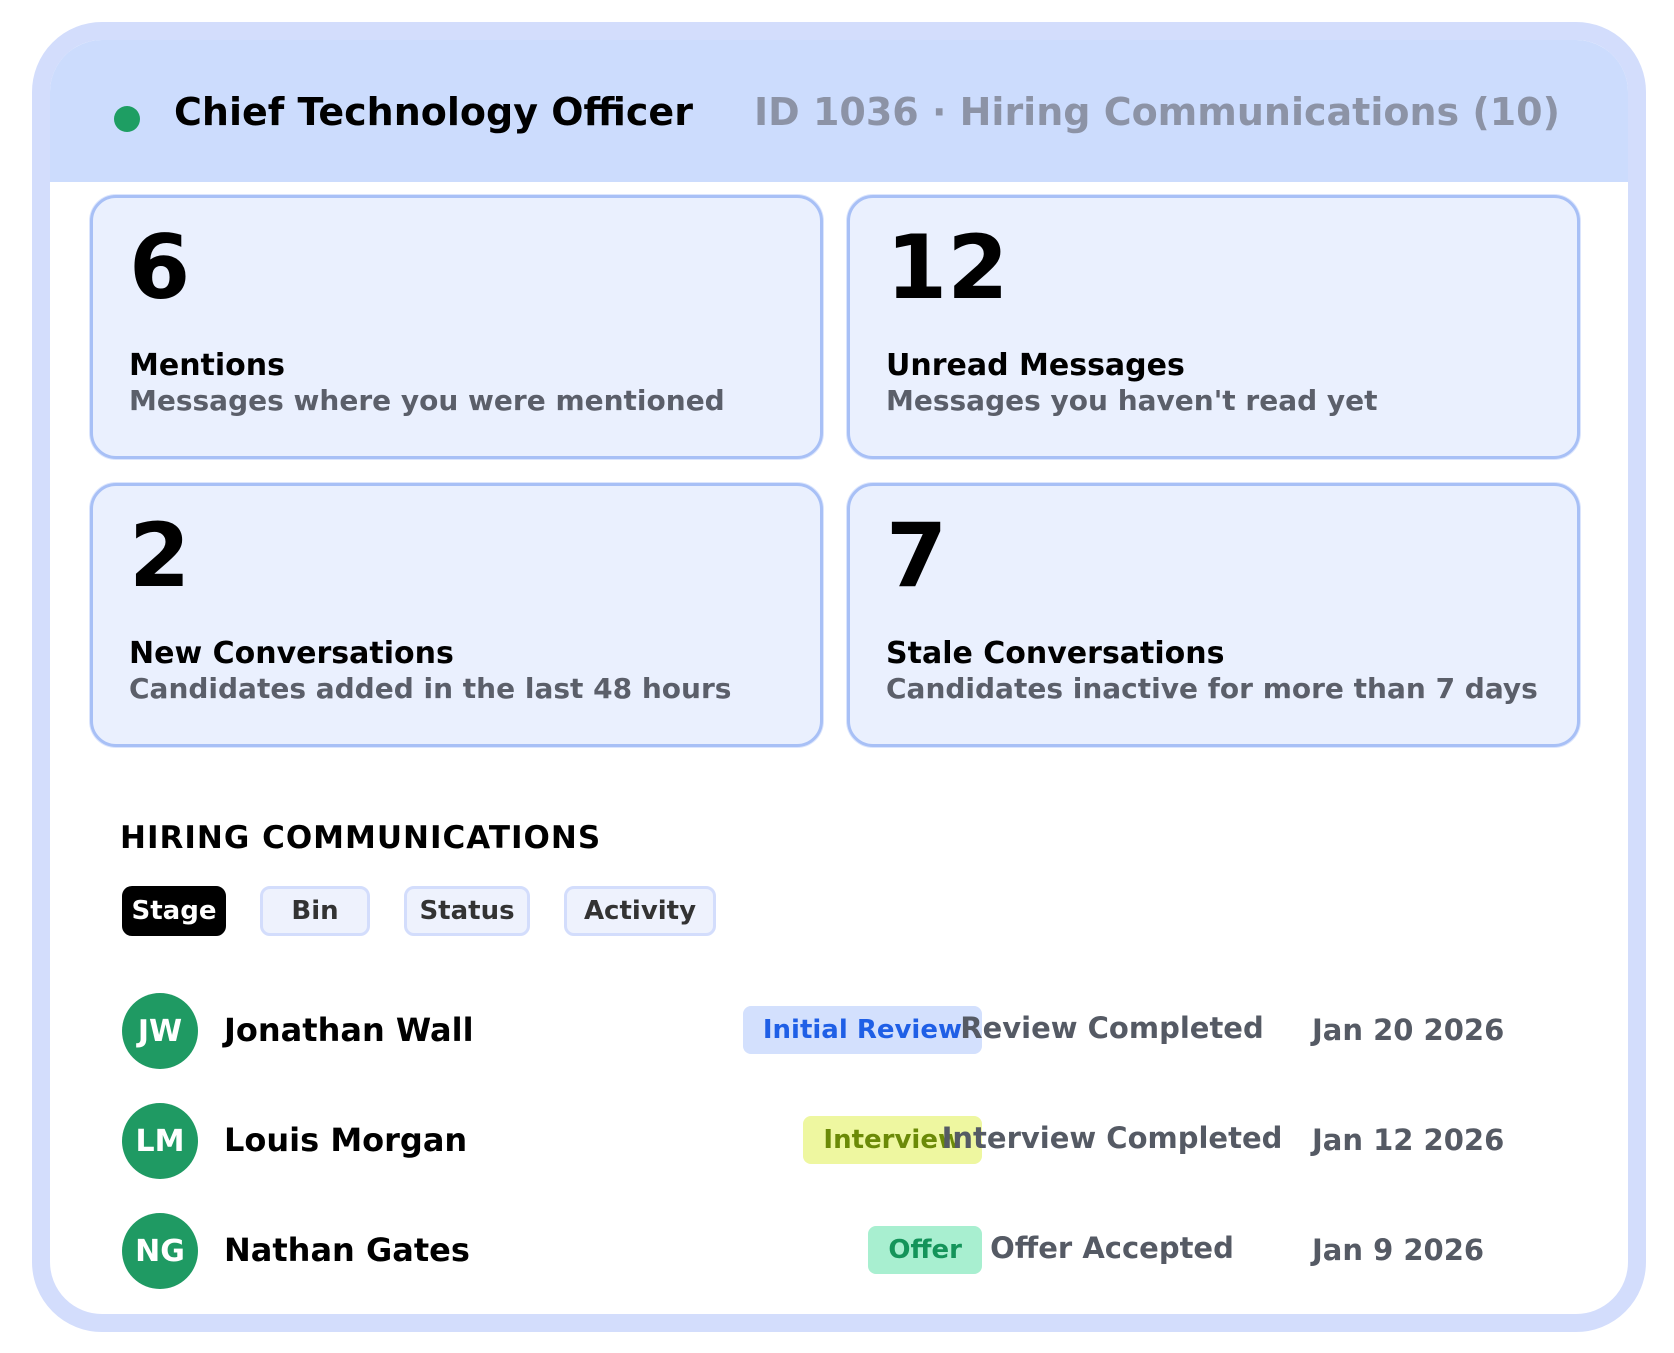  Describe the element at coordinates (160, 1141) in the screenshot. I see `avatar: LM` at that location.